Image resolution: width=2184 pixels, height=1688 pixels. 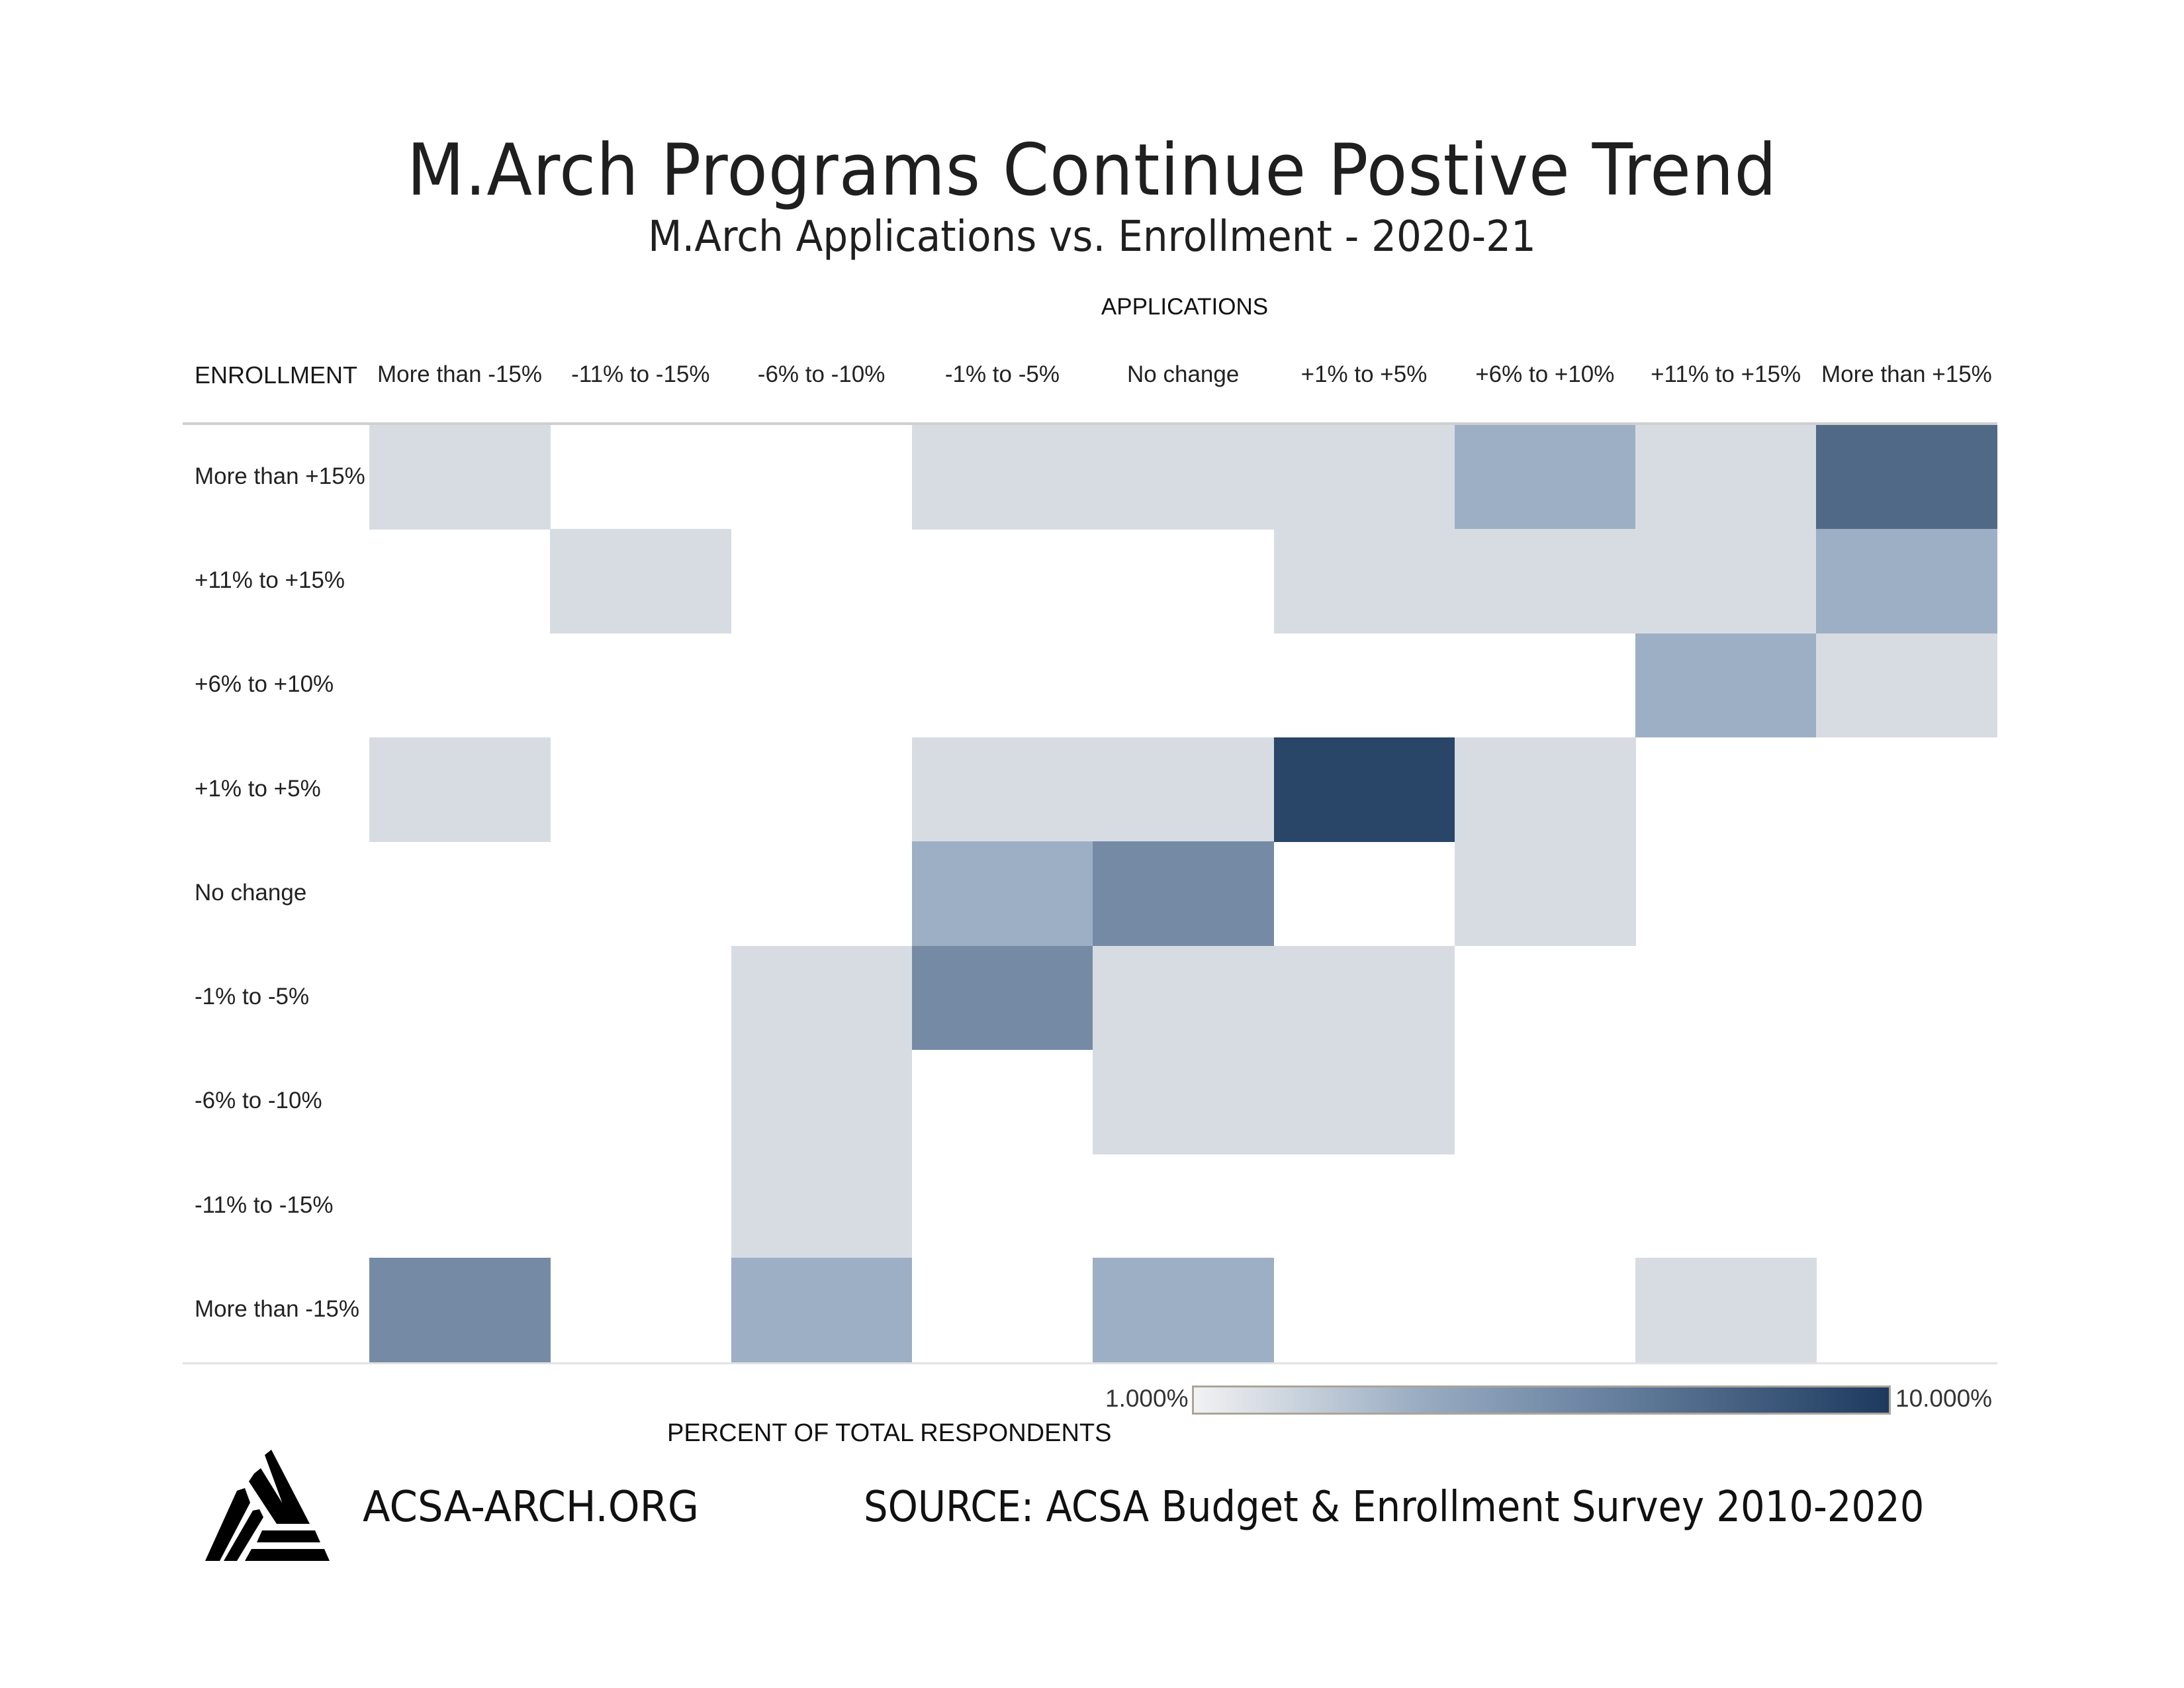 I want to click on y-tick-label: +6% to +10%, so click(x=264, y=684).